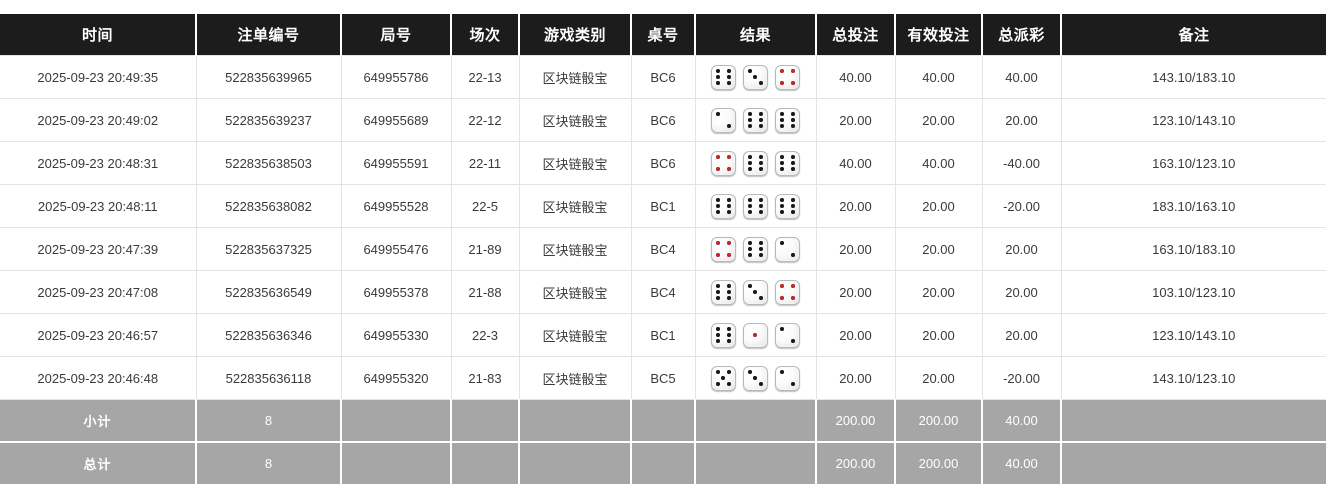 Image resolution: width=1326 pixels, height=486 pixels. Describe the element at coordinates (485, 206) in the screenshot. I see `cell-session: 22-5` at that location.